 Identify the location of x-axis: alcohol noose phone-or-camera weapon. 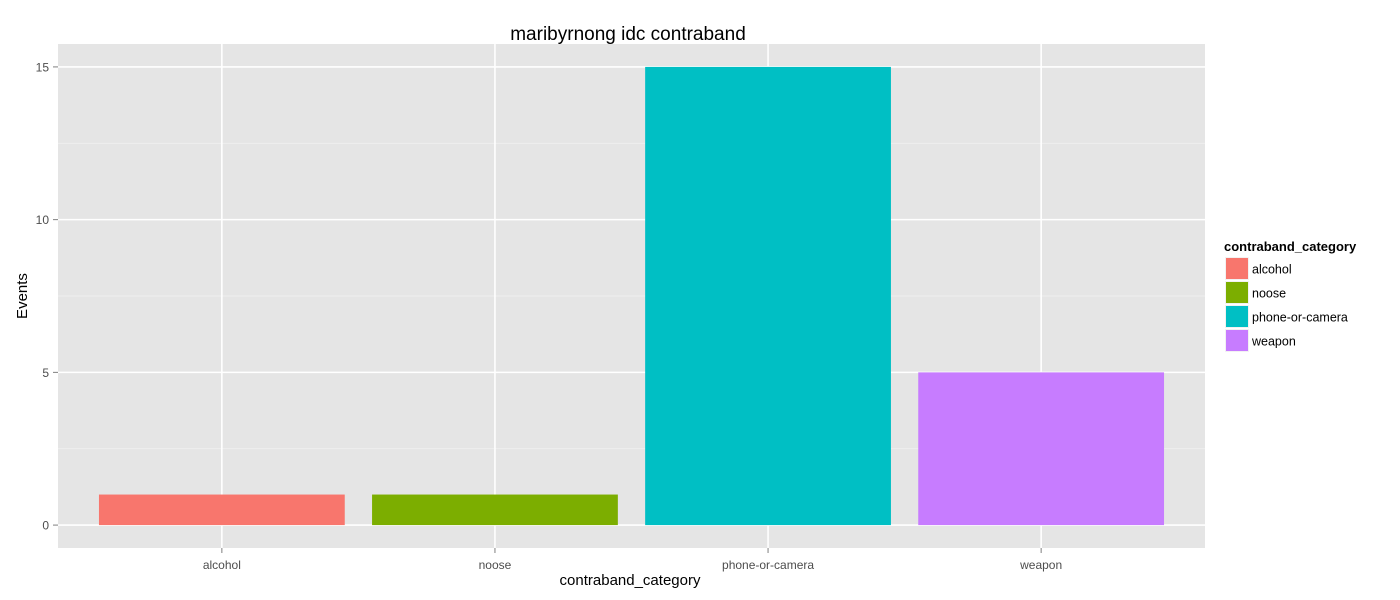
(632, 560).